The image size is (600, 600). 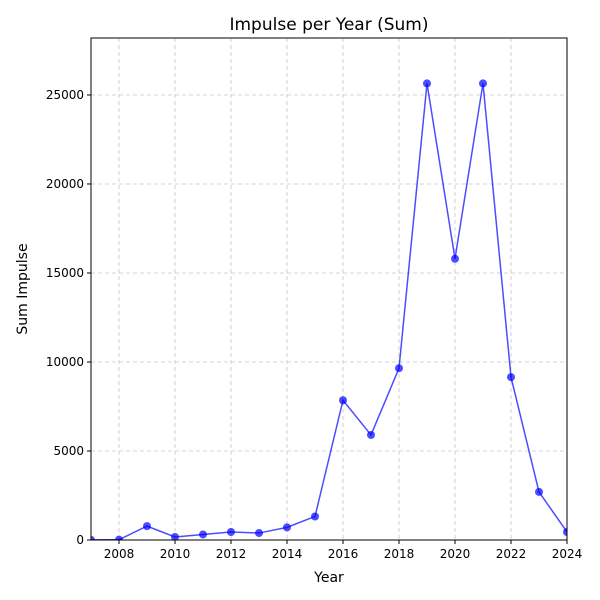 What do you see at coordinates (231, 554) in the screenshot?
I see `x-tick-label: 2012` at bounding box center [231, 554].